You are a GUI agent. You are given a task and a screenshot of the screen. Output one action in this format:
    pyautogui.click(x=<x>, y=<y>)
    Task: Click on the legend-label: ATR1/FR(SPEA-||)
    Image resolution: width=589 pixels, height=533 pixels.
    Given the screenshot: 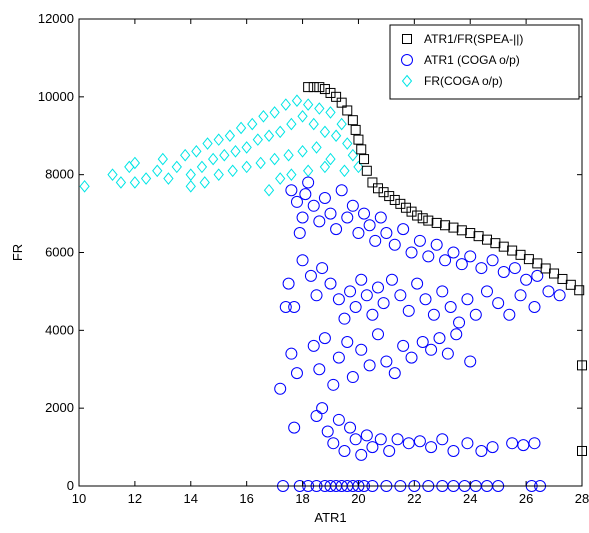 What is the action you would take?
    pyautogui.click(x=473, y=39)
    